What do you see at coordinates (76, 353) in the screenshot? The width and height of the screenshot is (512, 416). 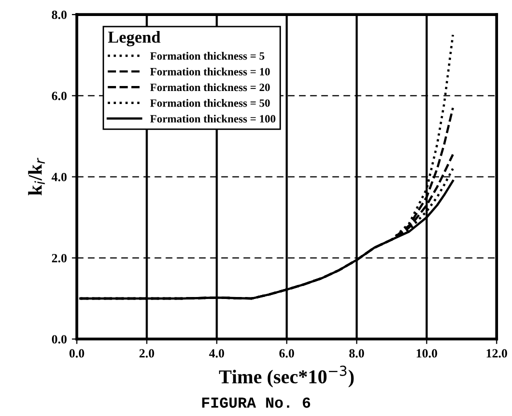 I see `x-tick-label: 0.0` at bounding box center [76, 353].